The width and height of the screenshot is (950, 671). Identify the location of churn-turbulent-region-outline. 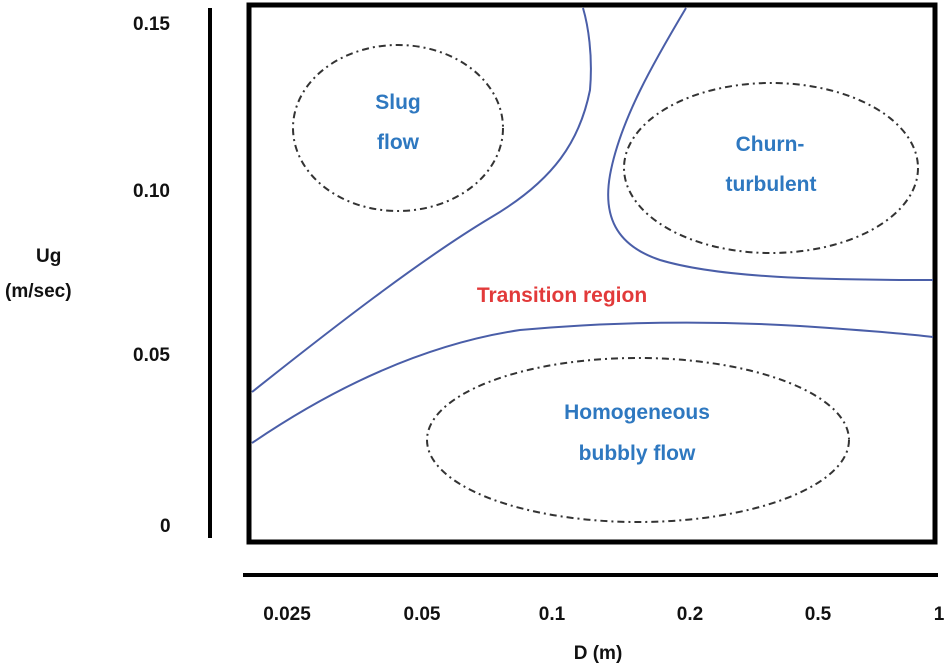
(771, 168).